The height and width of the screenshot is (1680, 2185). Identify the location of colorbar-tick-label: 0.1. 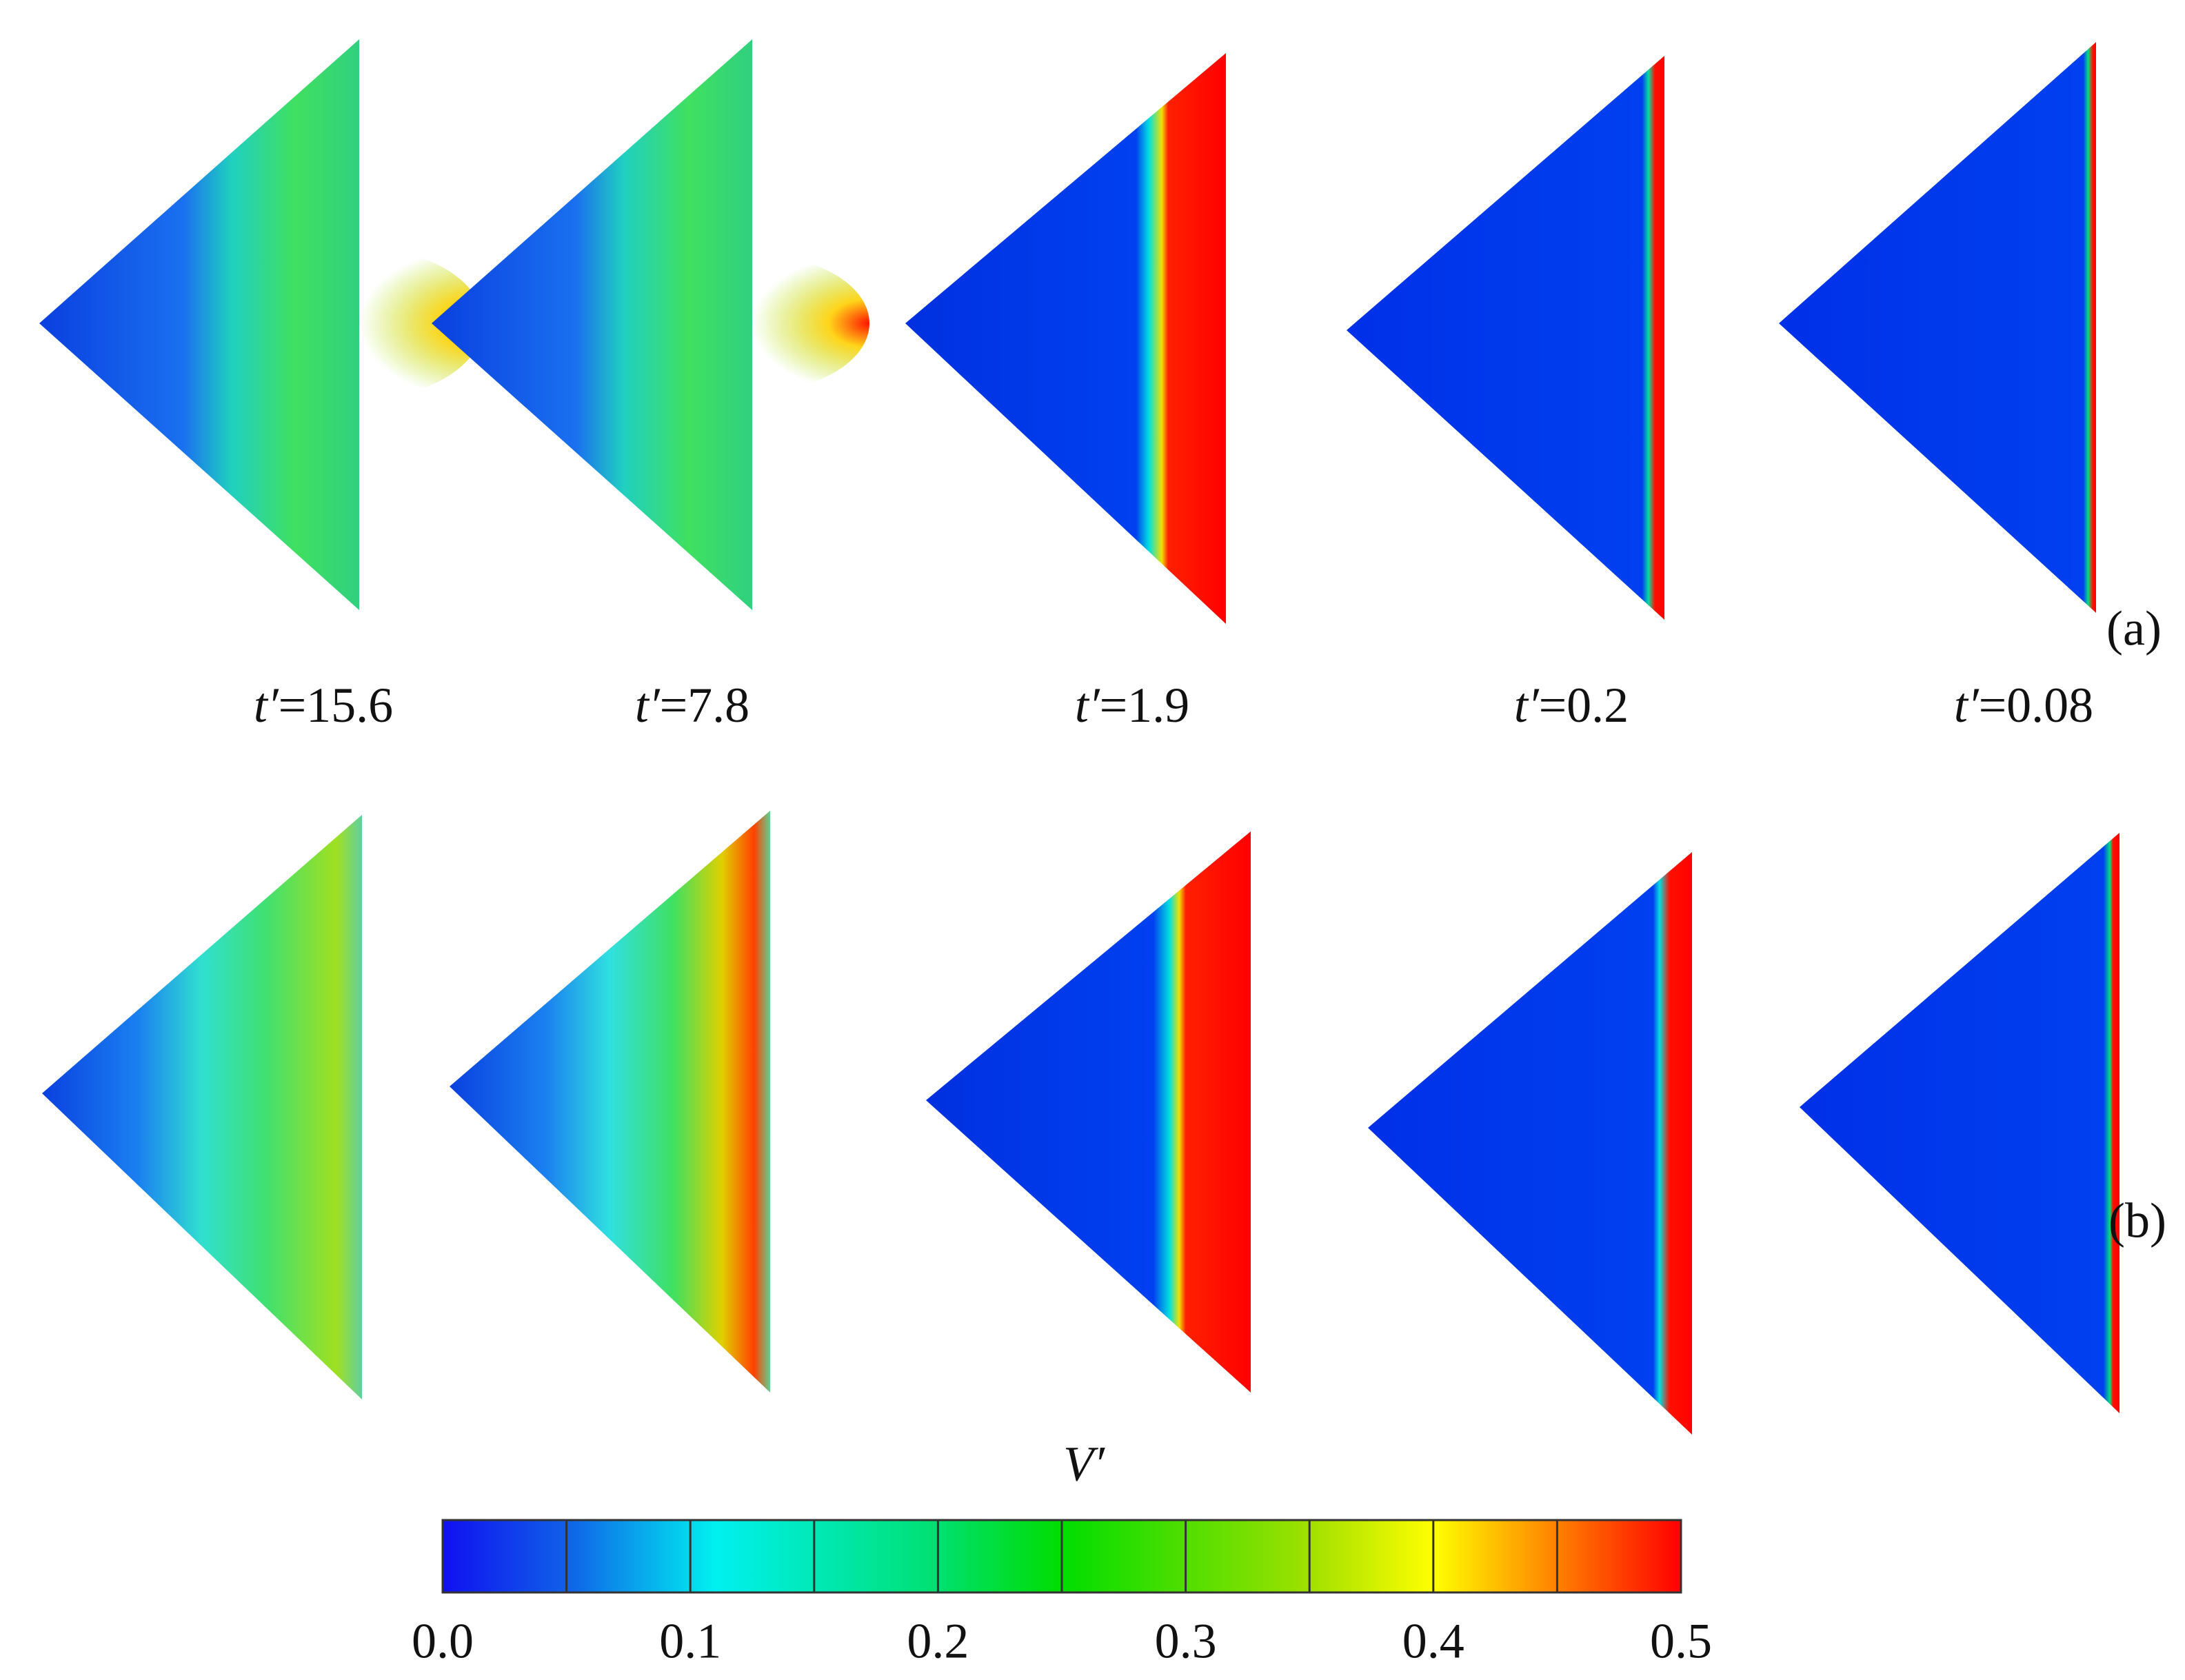
(690, 1641).